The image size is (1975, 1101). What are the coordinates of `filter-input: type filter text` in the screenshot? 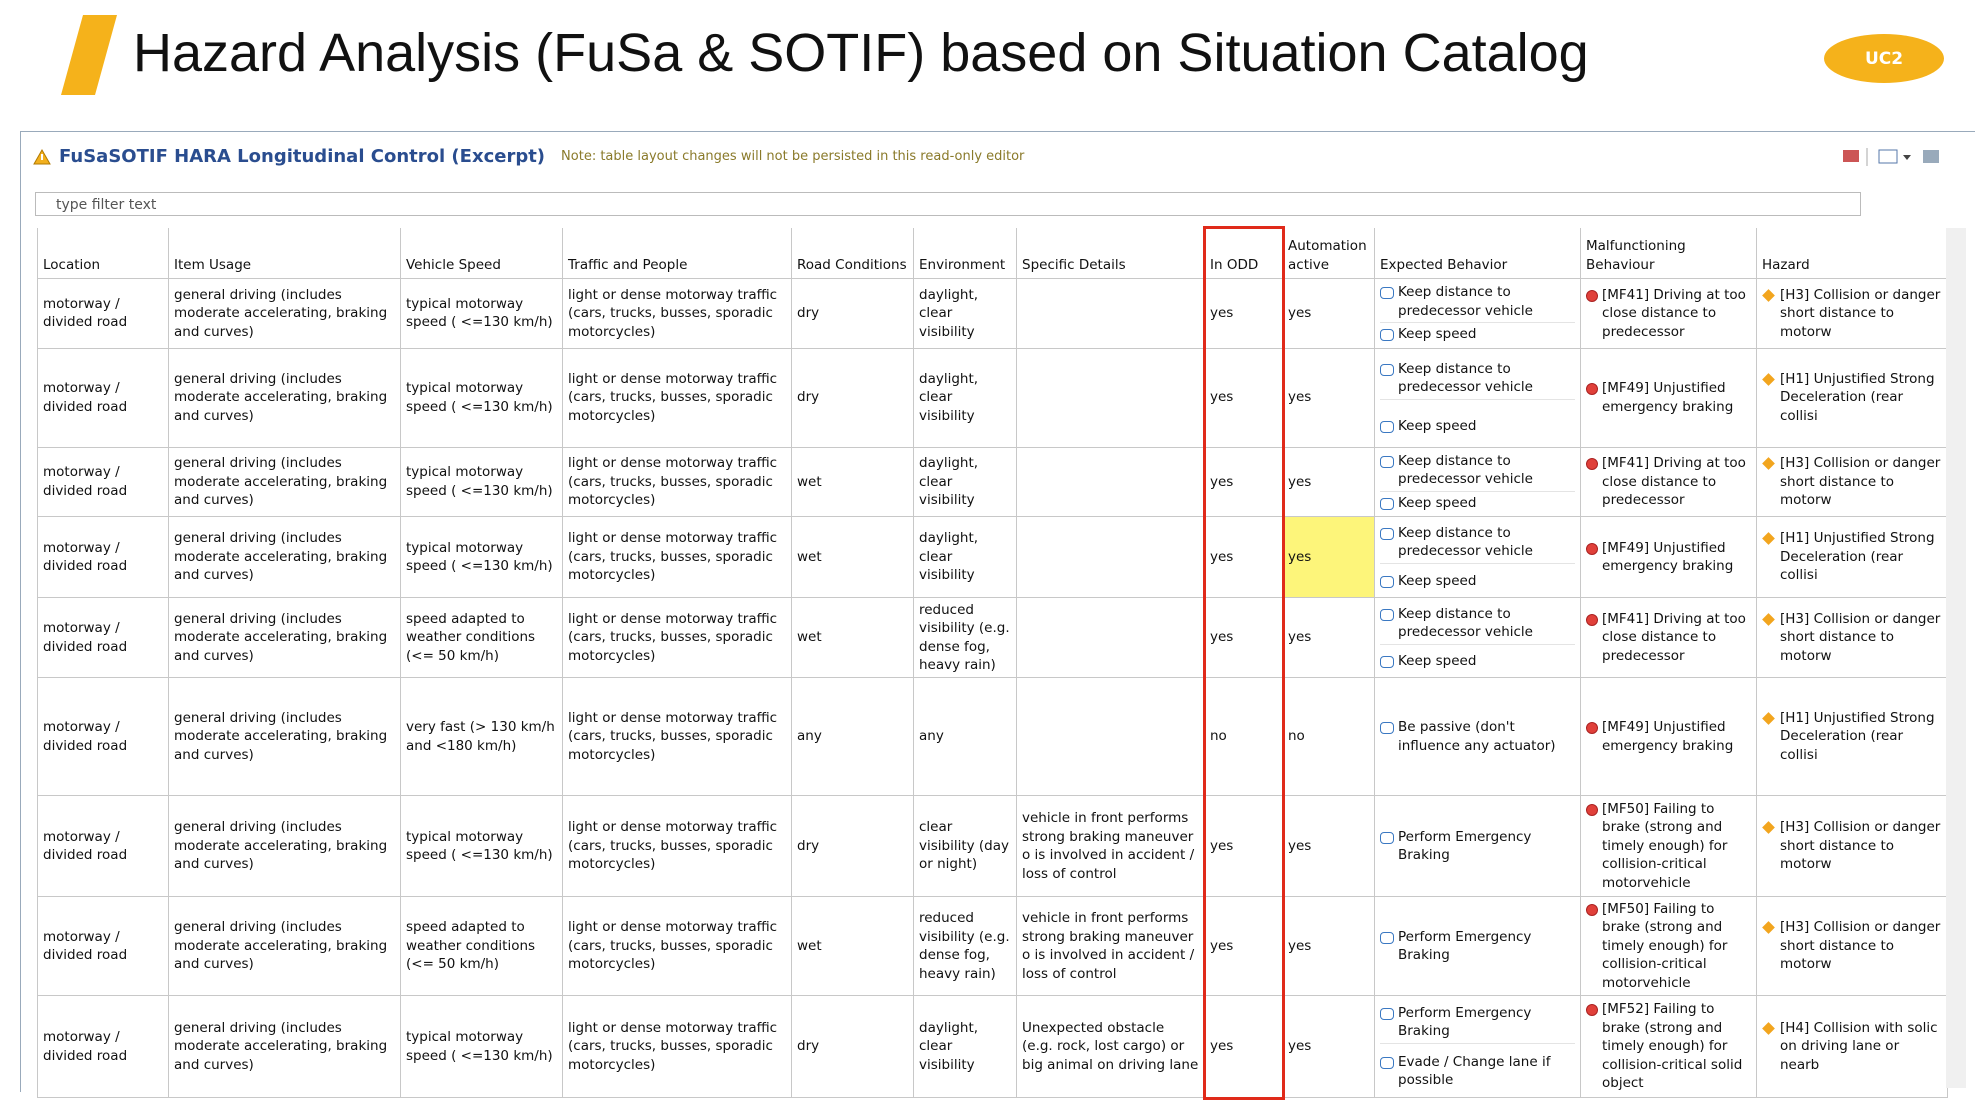 It's located at (948, 204).